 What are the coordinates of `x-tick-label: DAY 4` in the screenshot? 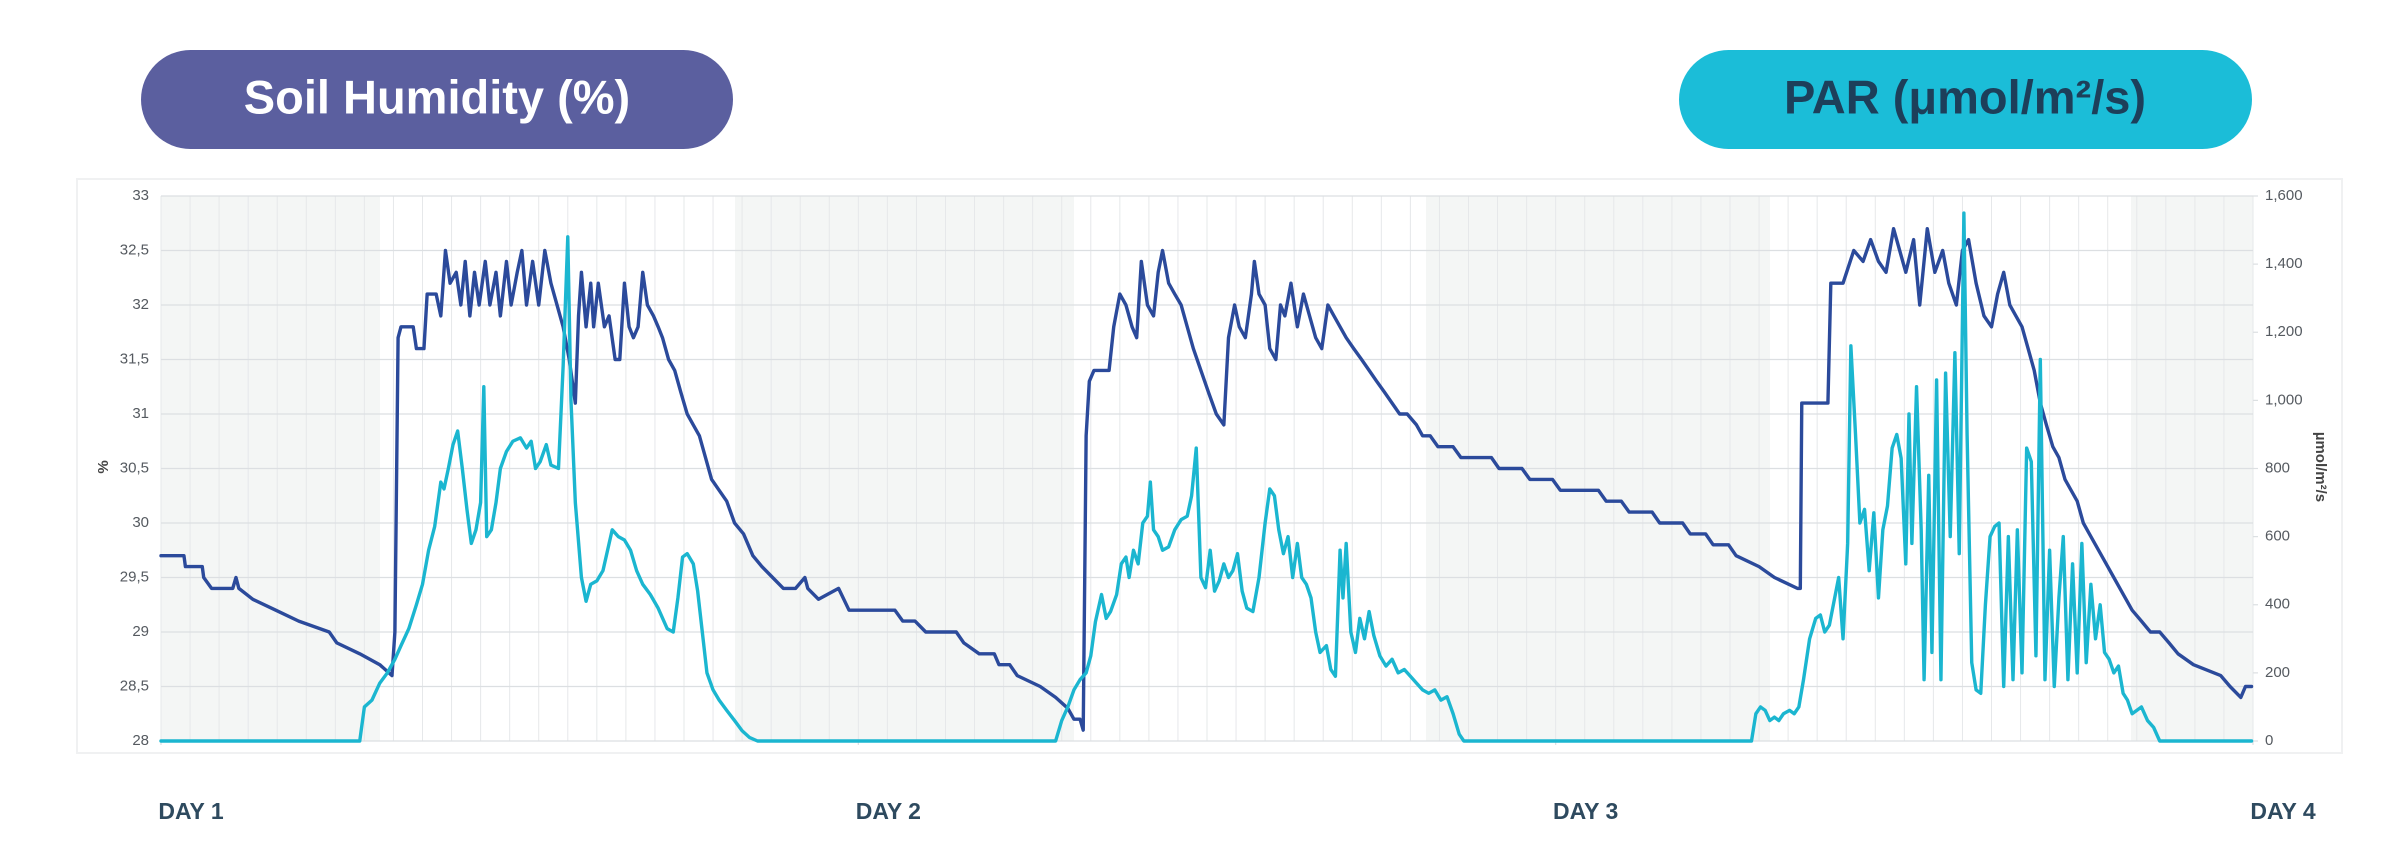 It's located at (2282, 811).